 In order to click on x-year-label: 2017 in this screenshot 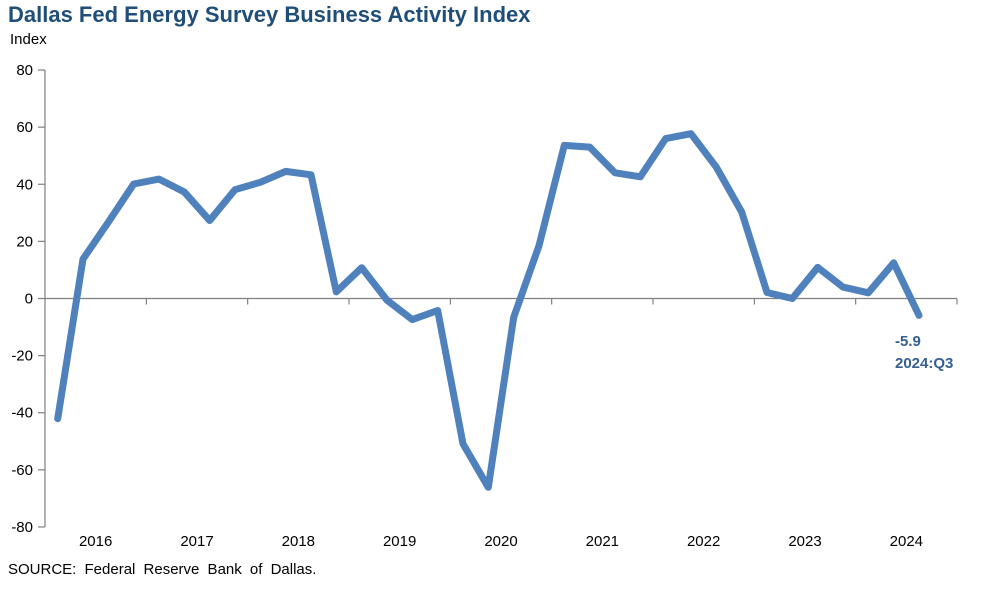, I will do `click(196, 541)`.